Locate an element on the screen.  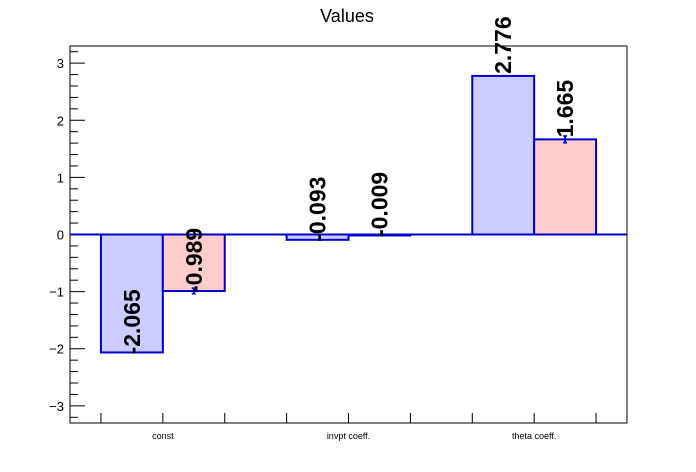
x-category-label: invpt coeff. is located at coordinates (348, 436).